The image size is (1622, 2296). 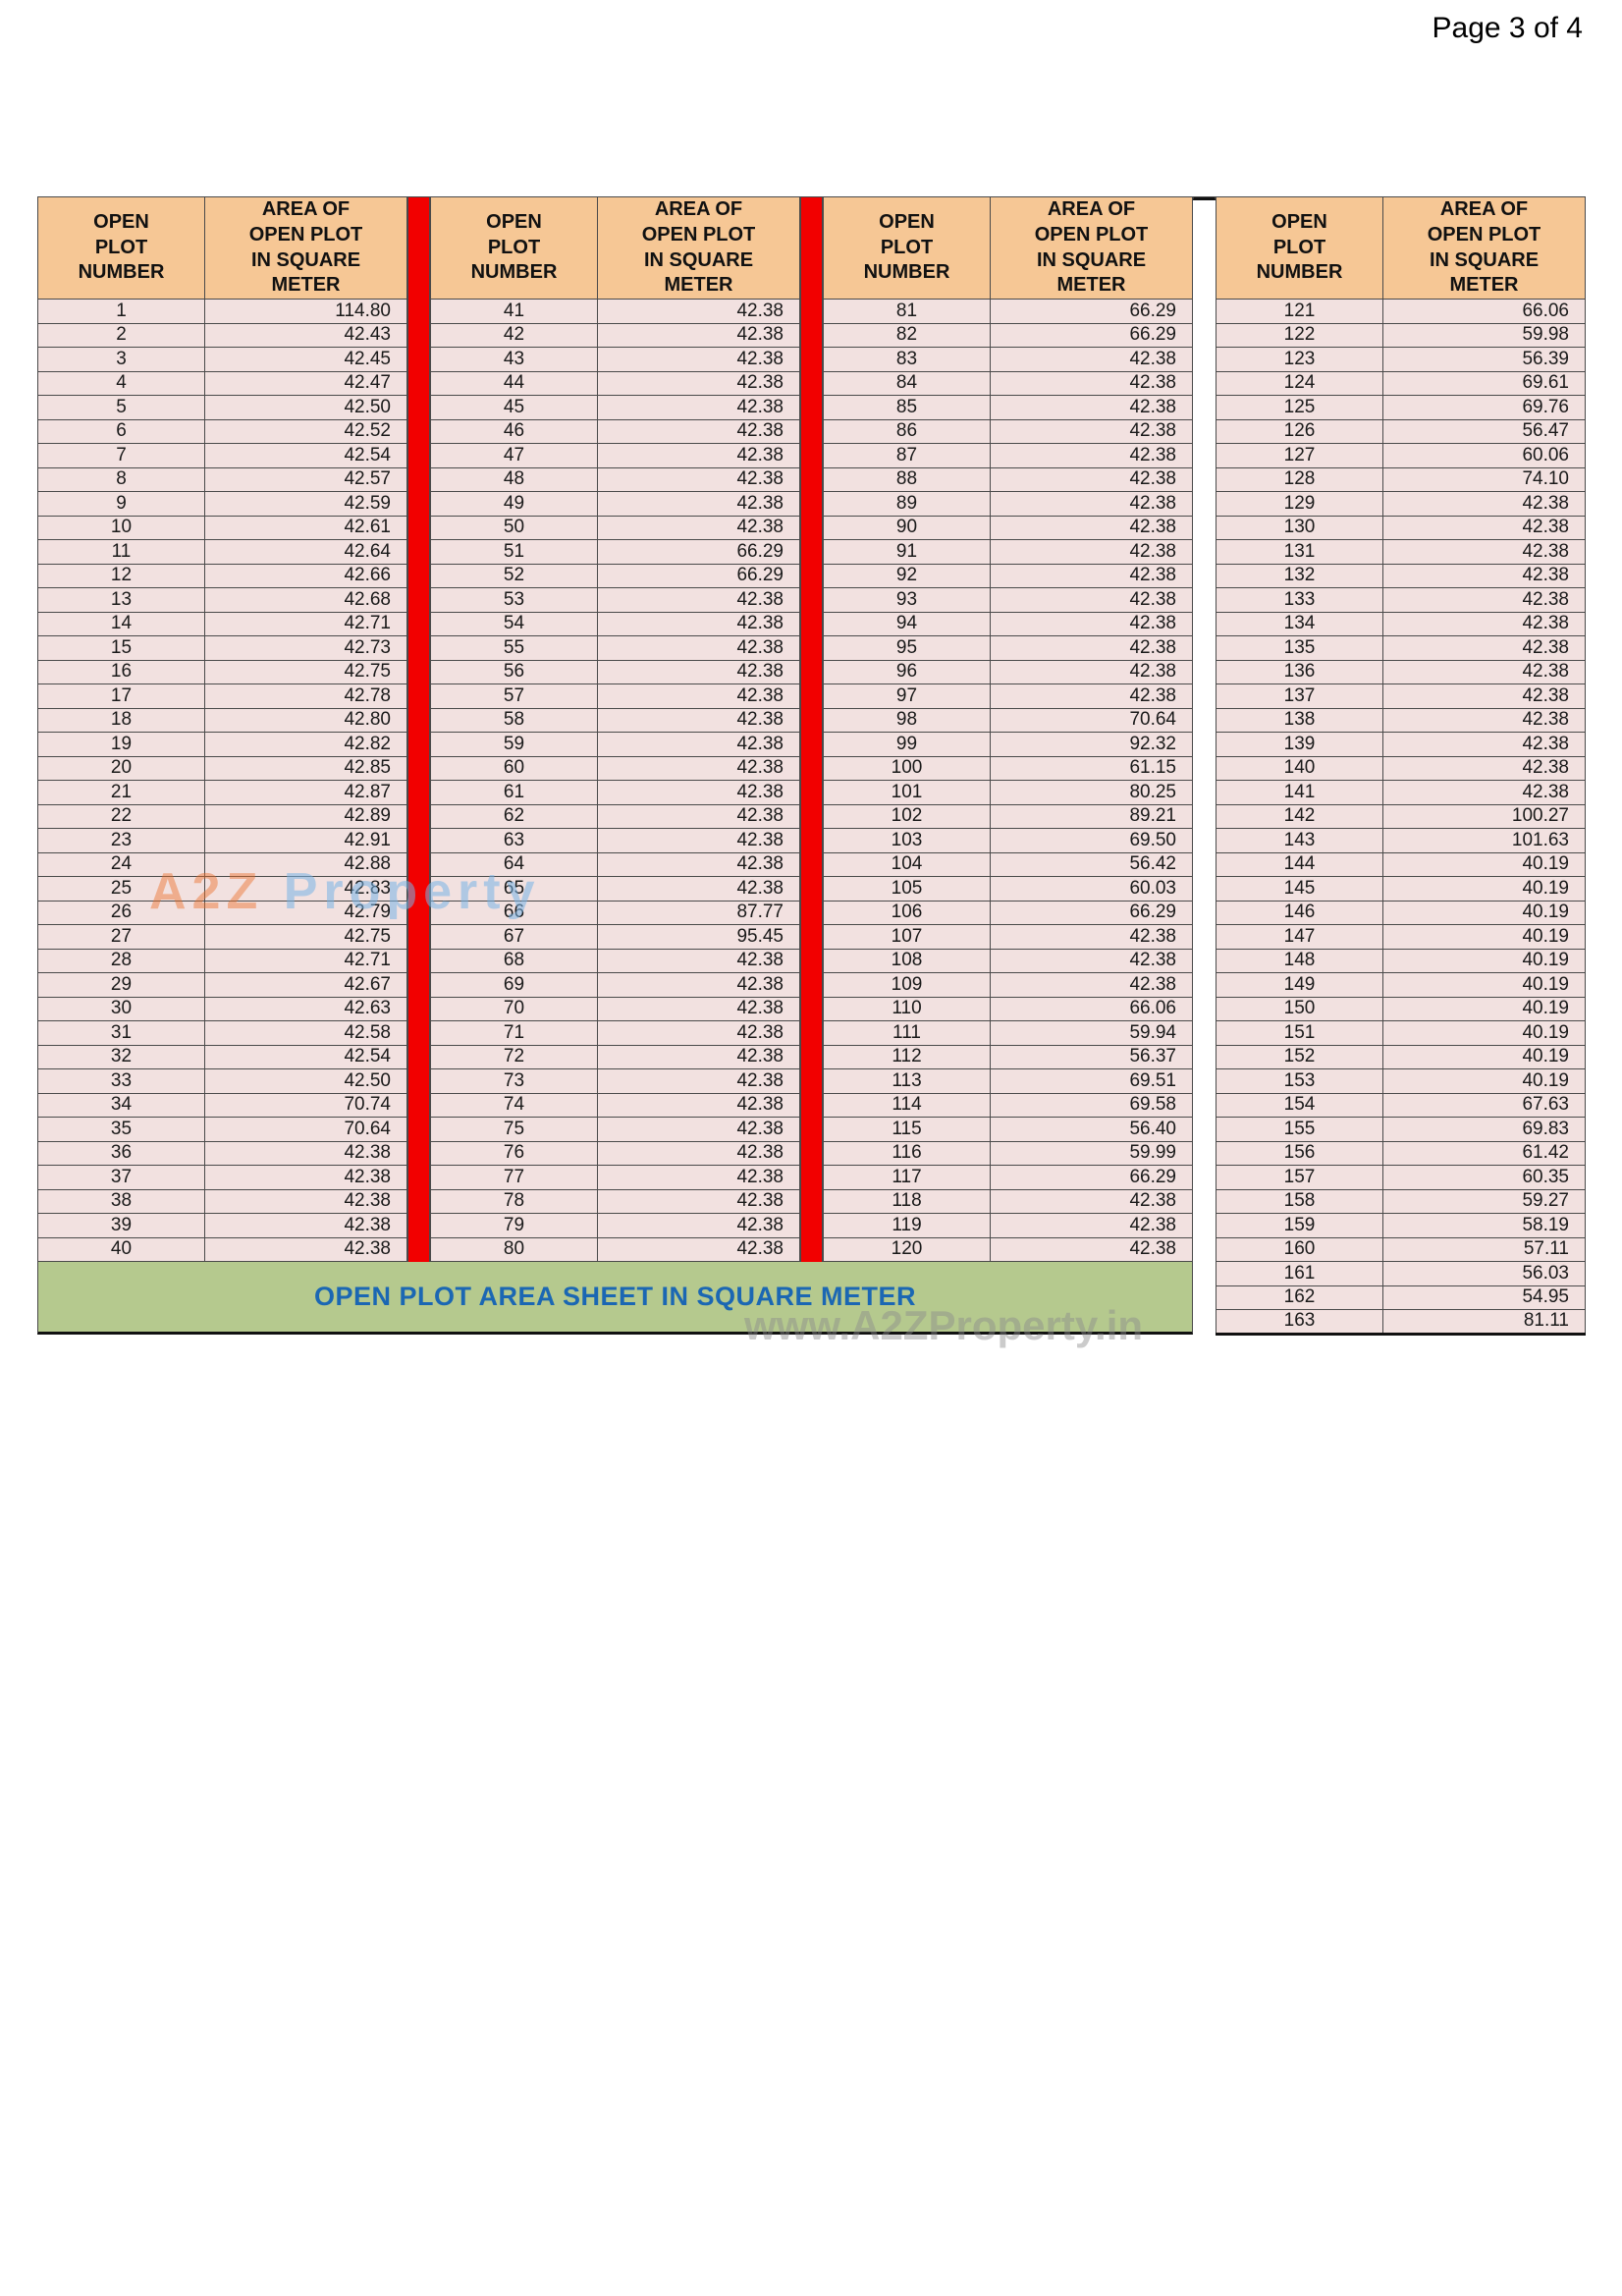 I want to click on plot-number-cell: 92, so click(x=907, y=575).